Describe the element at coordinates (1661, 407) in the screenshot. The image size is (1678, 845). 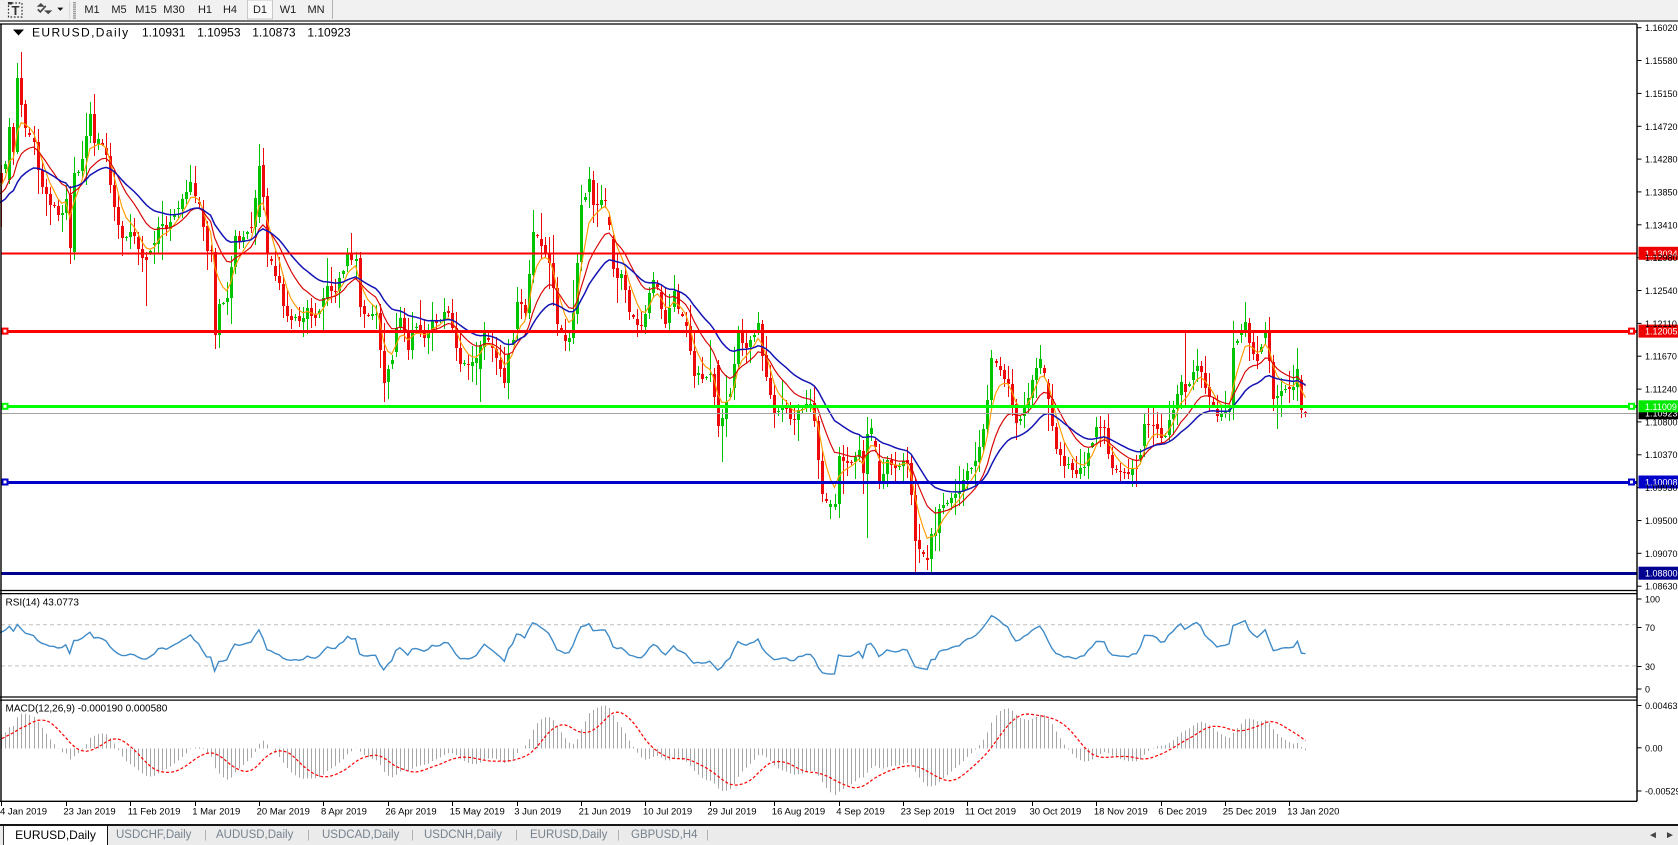
I see `svg-text: 1.11009` at that location.